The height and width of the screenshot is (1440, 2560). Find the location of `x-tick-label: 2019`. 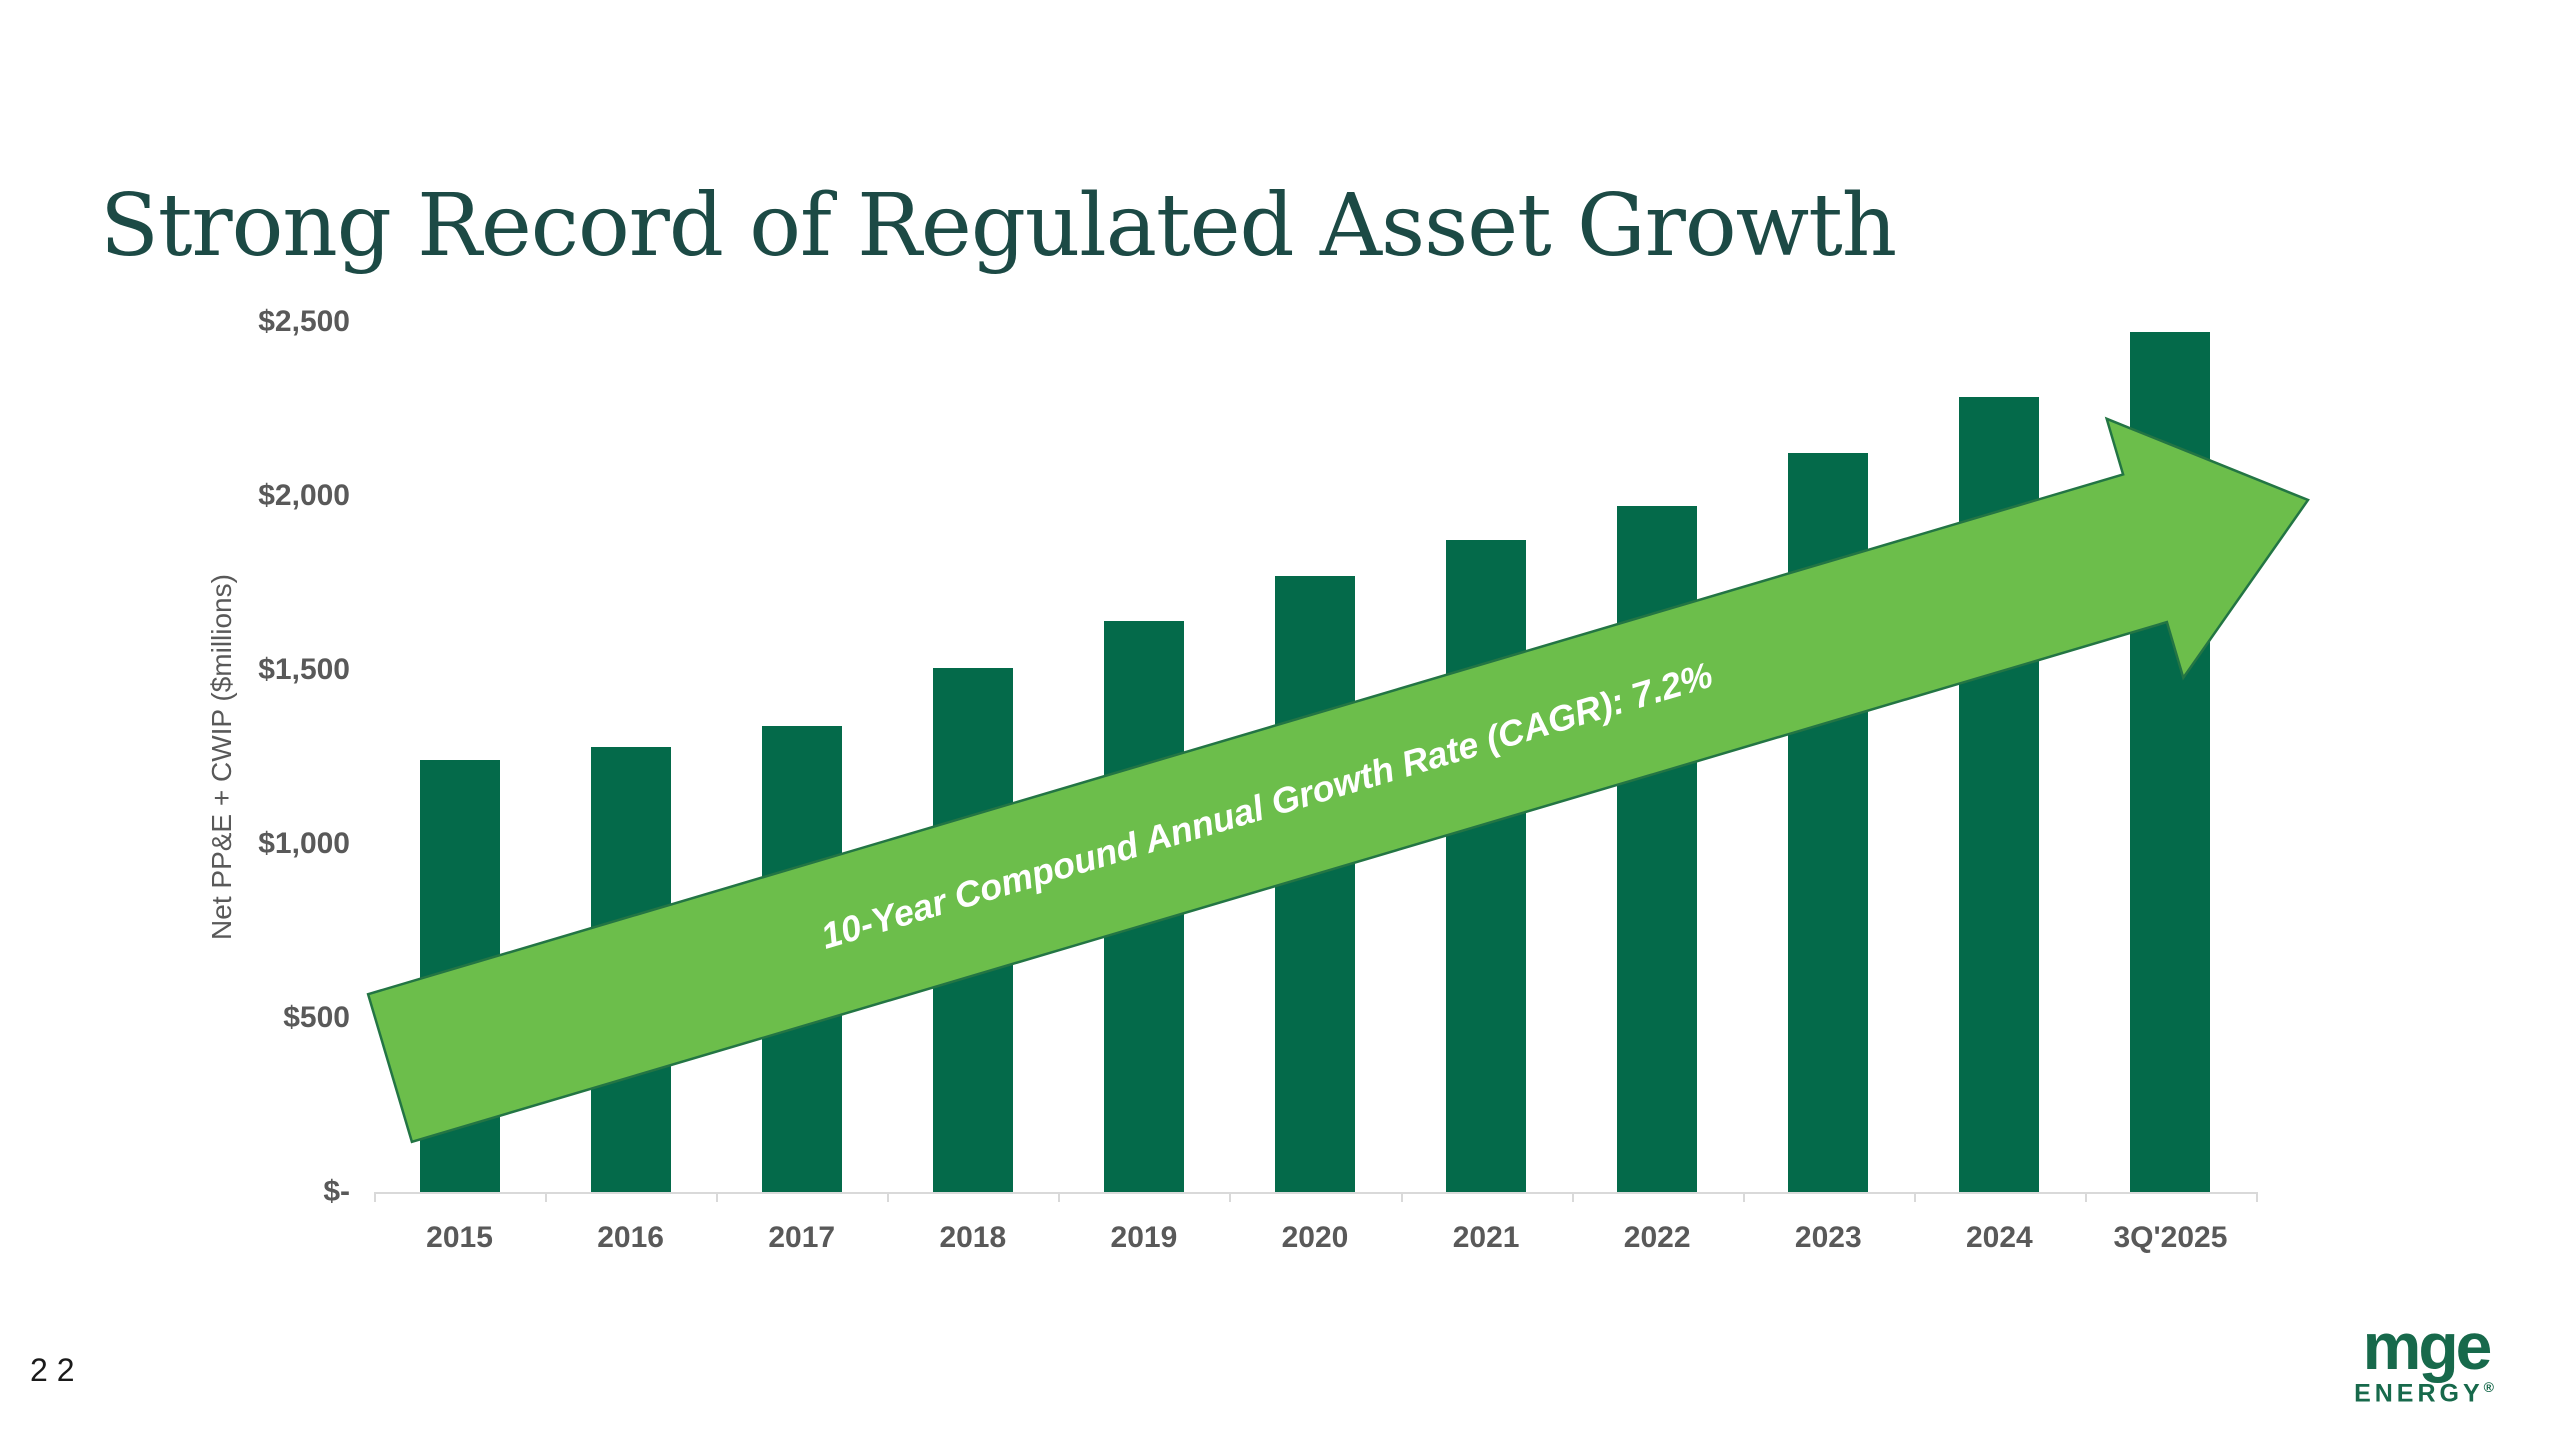

x-tick-label: 2019 is located at coordinates (1144, 1237).